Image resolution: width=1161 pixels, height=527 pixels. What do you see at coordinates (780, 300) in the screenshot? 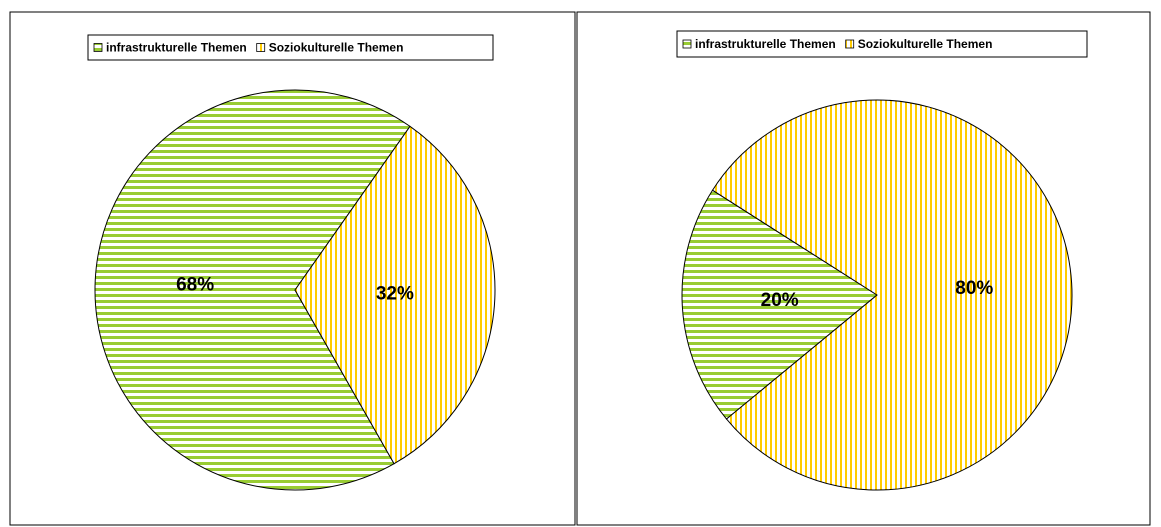
I see `data-label: 20%` at bounding box center [780, 300].